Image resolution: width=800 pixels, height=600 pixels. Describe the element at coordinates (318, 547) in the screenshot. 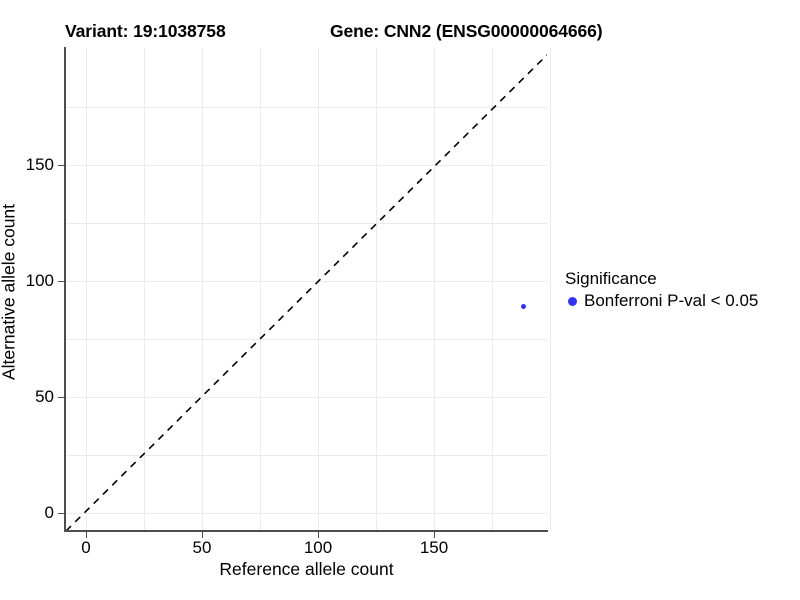

I see `x-ticklabel-100: 100` at that location.